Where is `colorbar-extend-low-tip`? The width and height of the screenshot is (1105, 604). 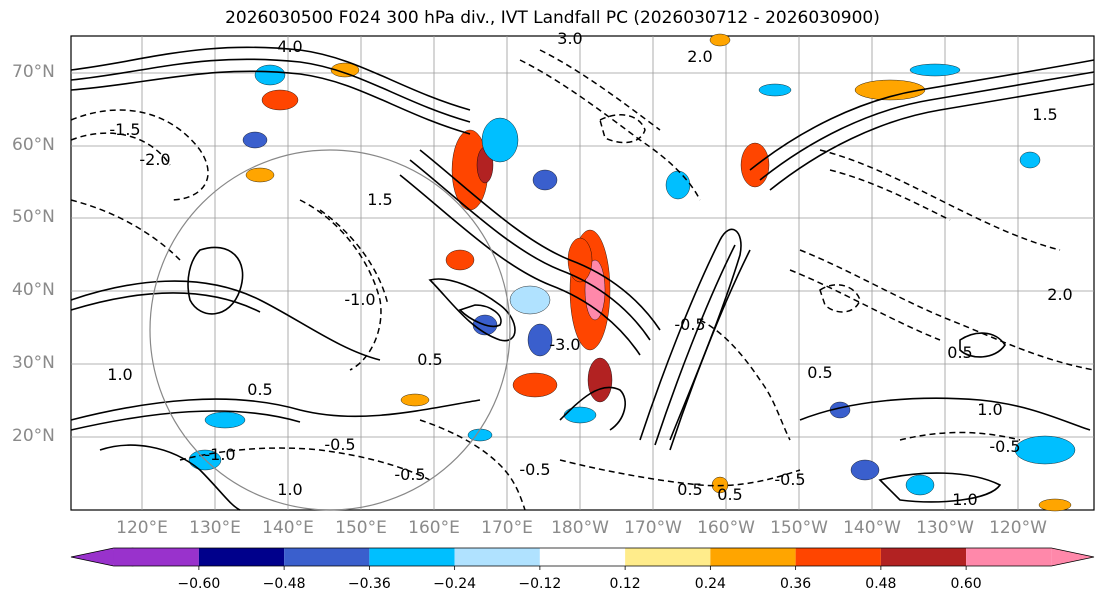
colorbar-extend-low-tip is located at coordinates (92, 557).